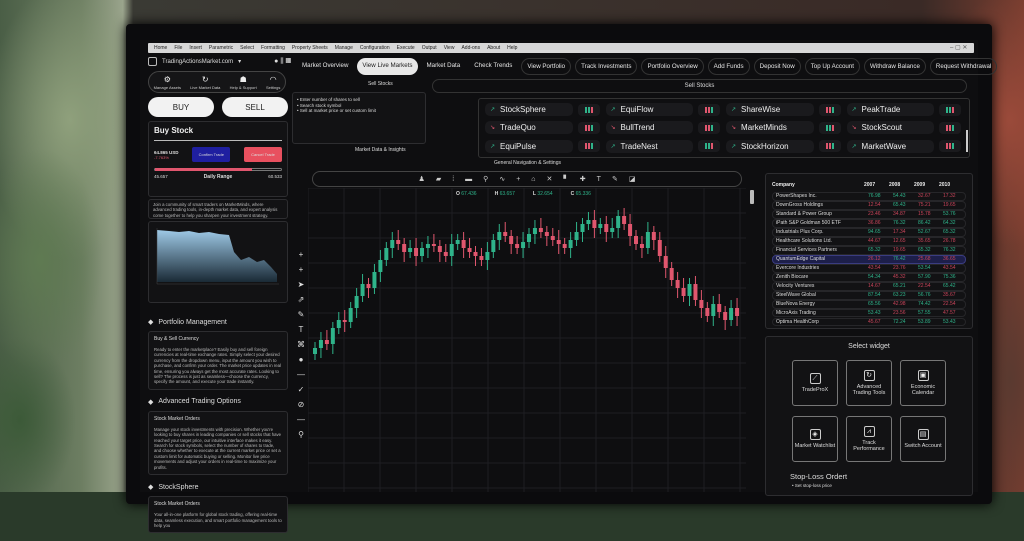 This screenshot has width=1024, height=541. Describe the element at coordinates (672, 66) in the screenshot. I see `tab-portfolio-overview: Portfolio Overview` at that location.